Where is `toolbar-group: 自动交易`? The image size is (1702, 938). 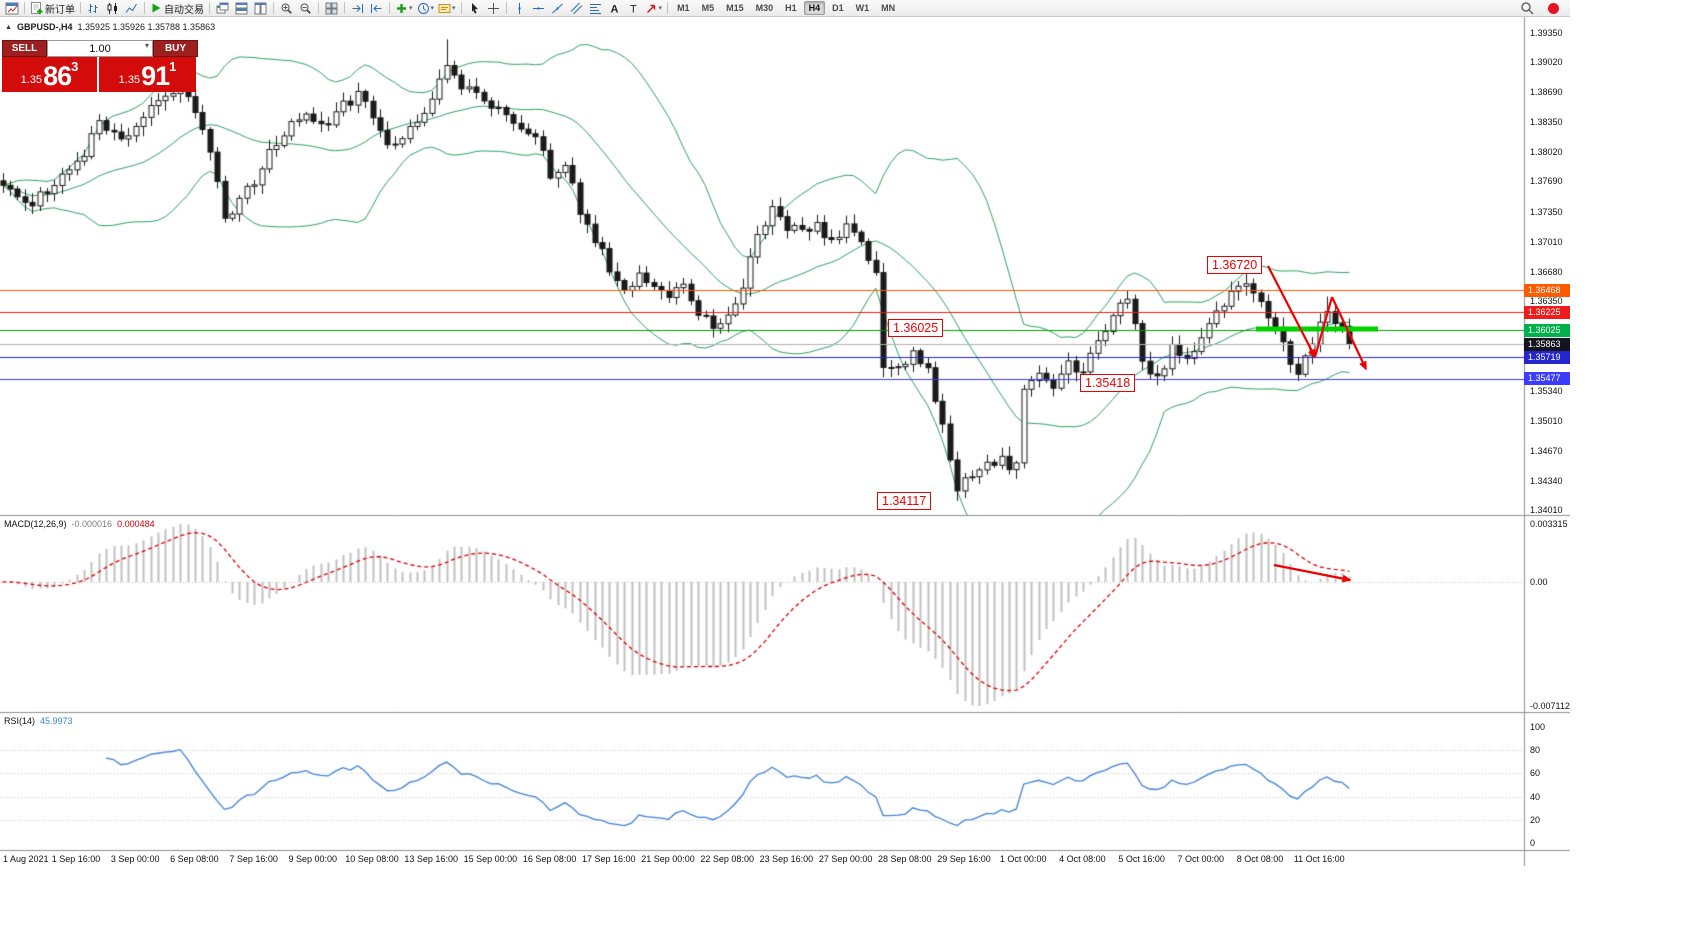 toolbar-group: 自动交易 is located at coordinates (177, 8).